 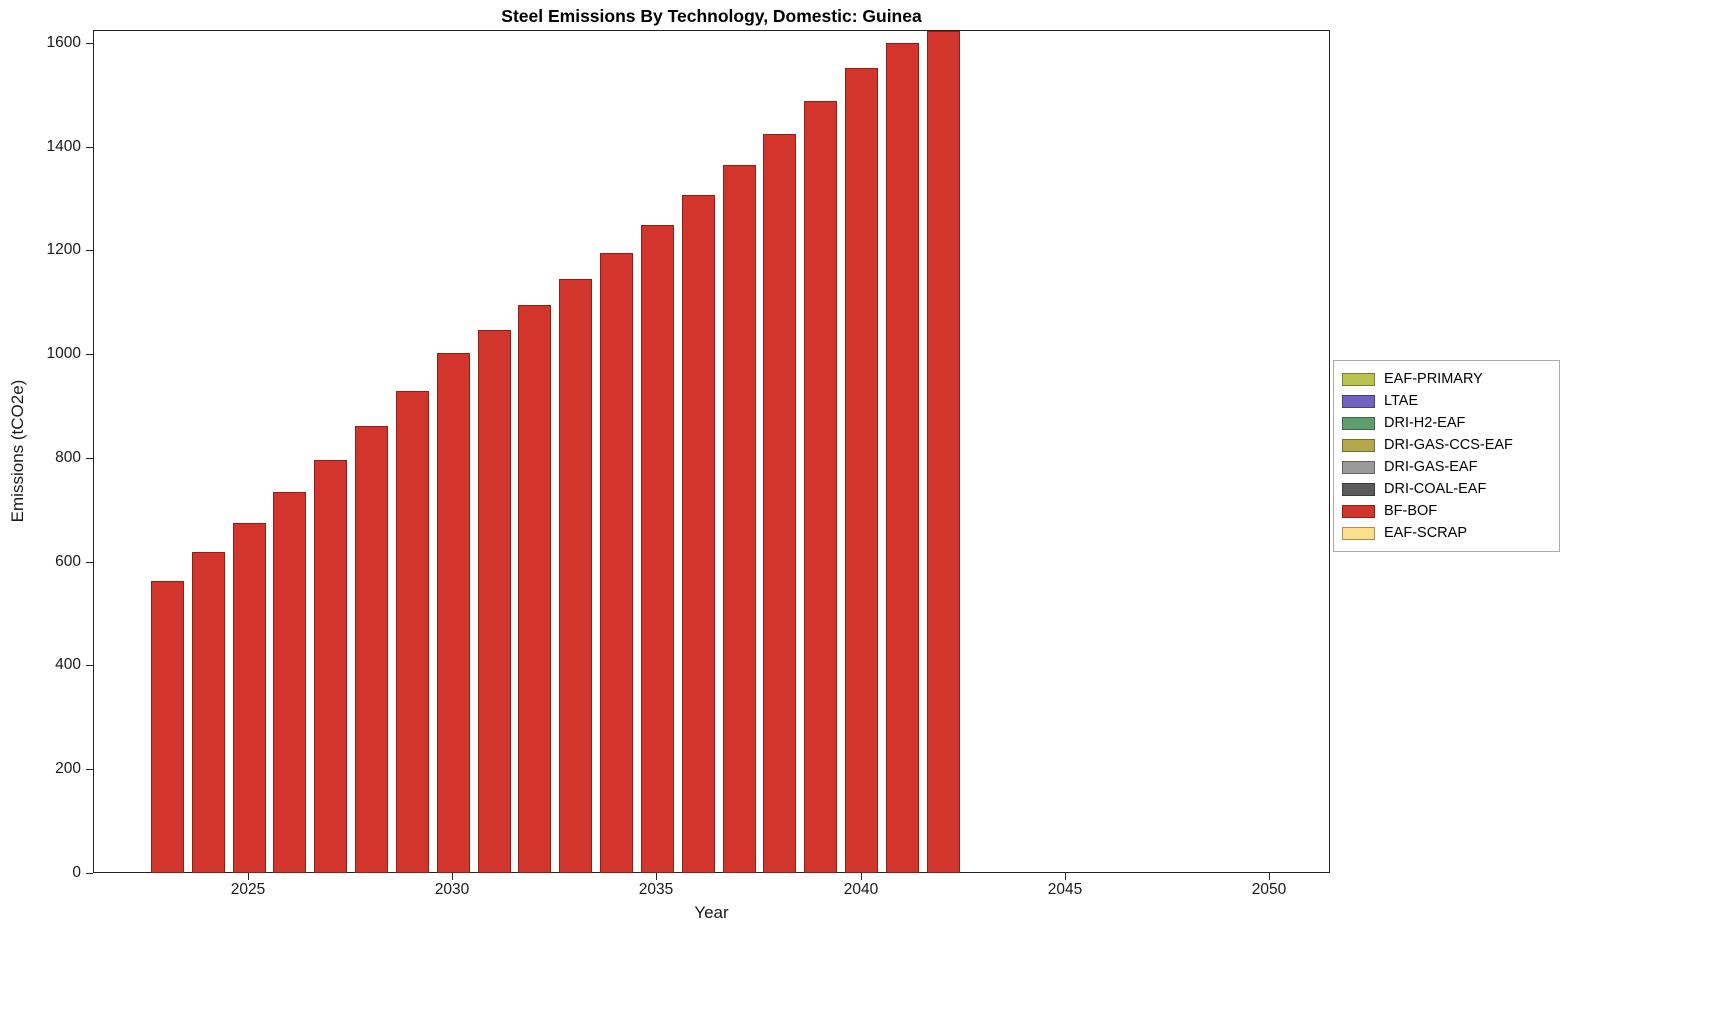 I want to click on legend-item-dri-coal-eaf: DRI-COAL-EAF, so click(x=1446, y=489).